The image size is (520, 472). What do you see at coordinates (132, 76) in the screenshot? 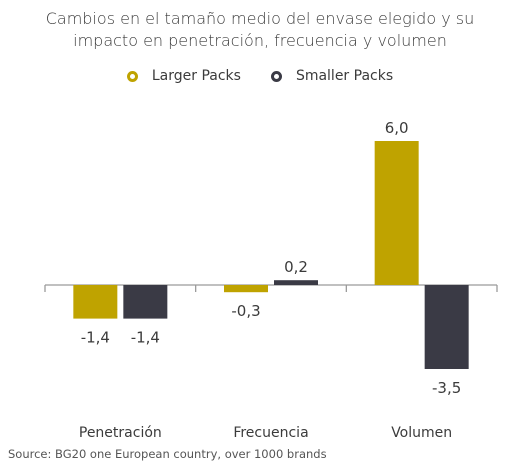
I see `legend-swatch-larger-packs` at bounding box center [132, 76].